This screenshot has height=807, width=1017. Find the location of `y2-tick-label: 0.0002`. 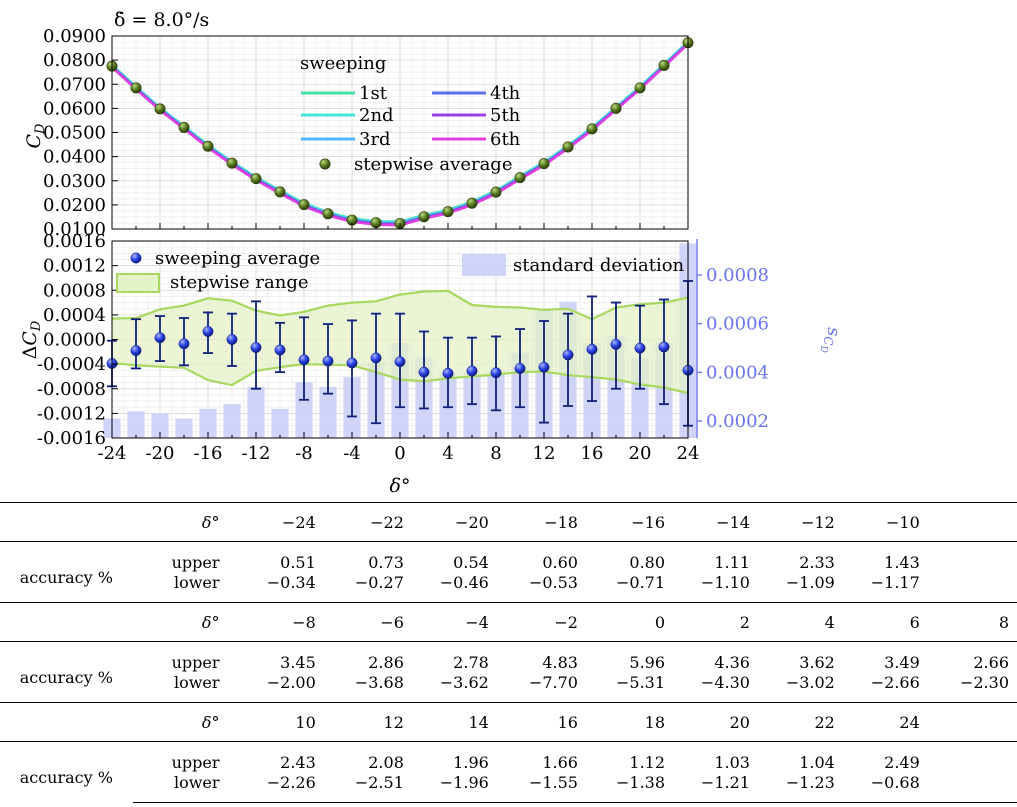

y2-tick-label: 0.0002 is located at coordinates (737, 421).